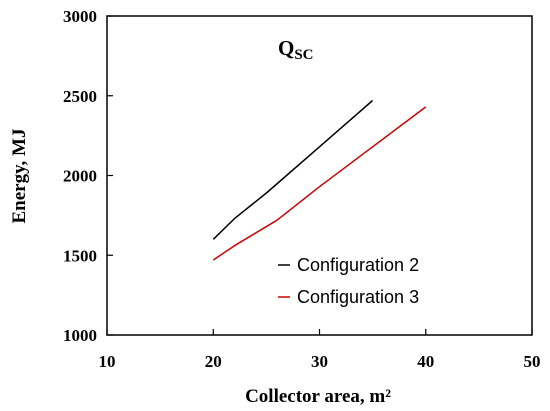 The height and width of the screenshot is (411, 550). What do you see at coordinates (348, 281) in the screenshot?
I see `legend: Configuration 2 Configuration 3` at bounding box center [348, 281].